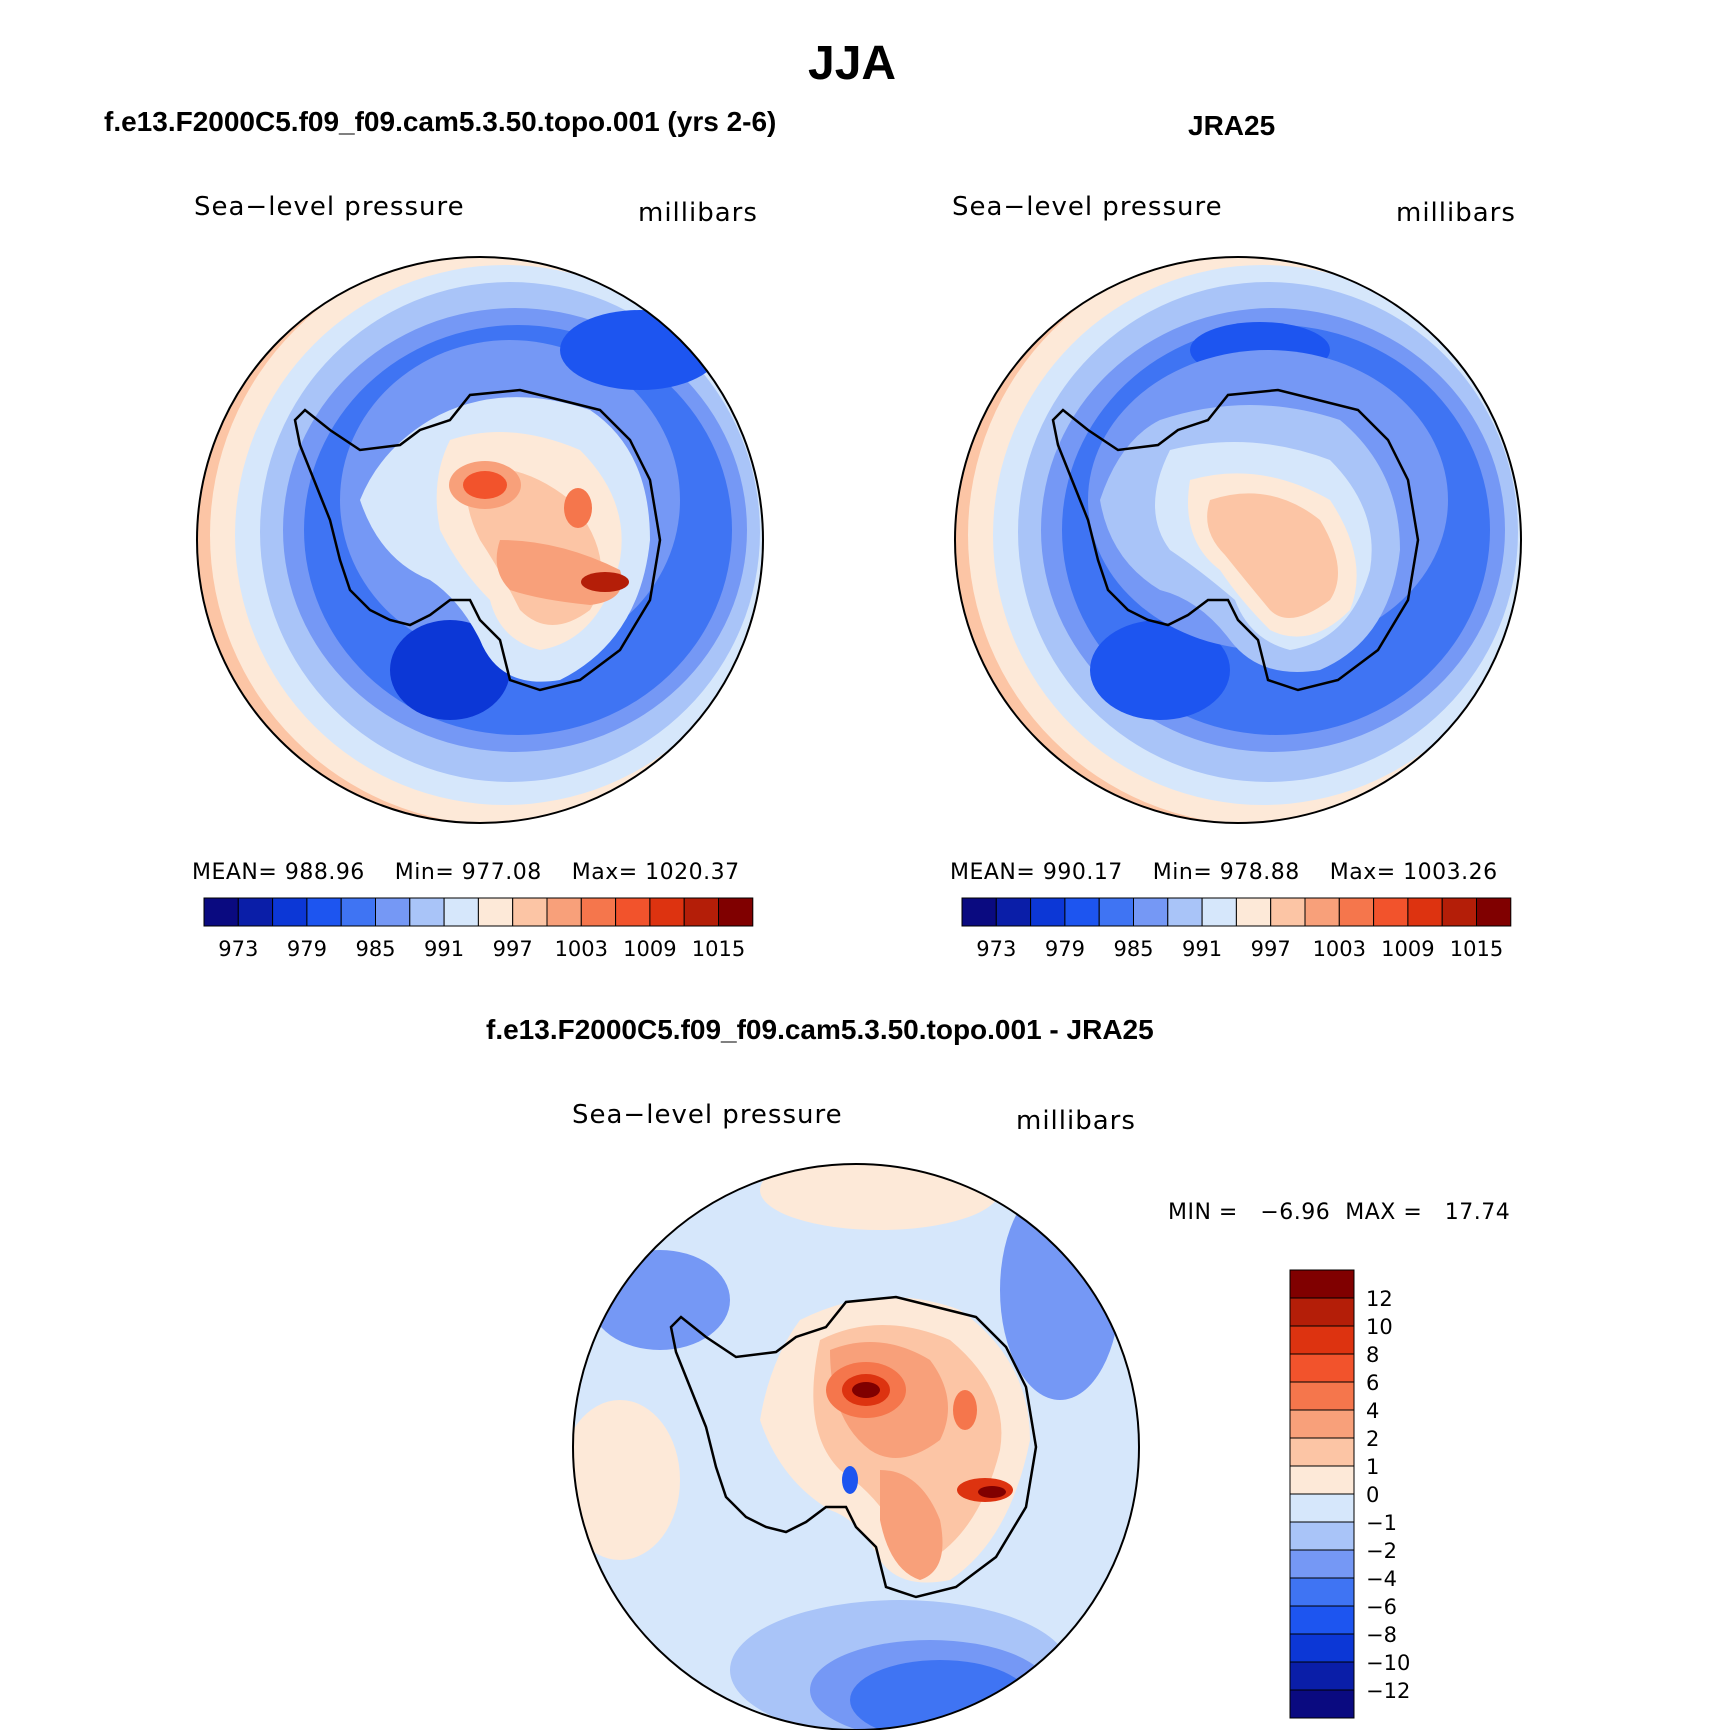 The height and width of the screenshot is (1730, 1710). I want to click on panel1-stats: MEAN= 988.96 Min= 977.08 Max= 1020.37, so click(466, 872).